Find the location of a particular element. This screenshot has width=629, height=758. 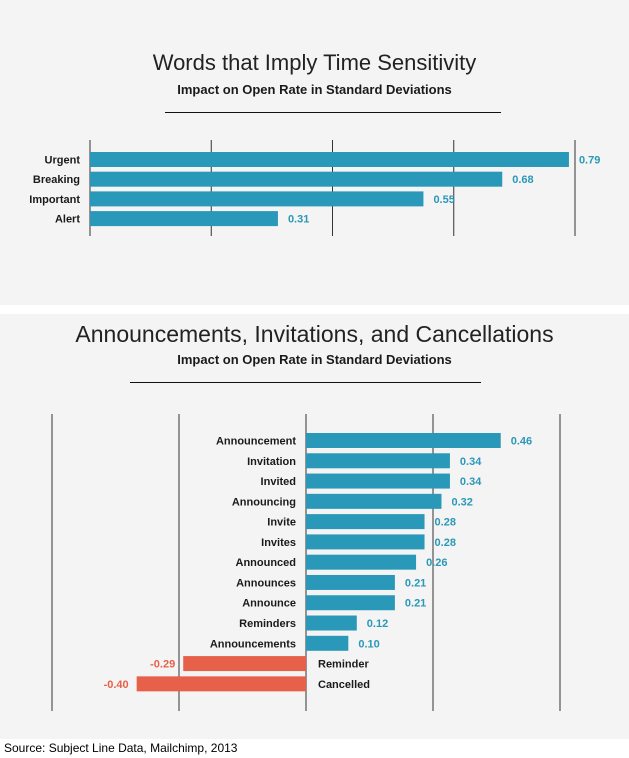

value-label: 0.26 is located at coordinates (436, 563).